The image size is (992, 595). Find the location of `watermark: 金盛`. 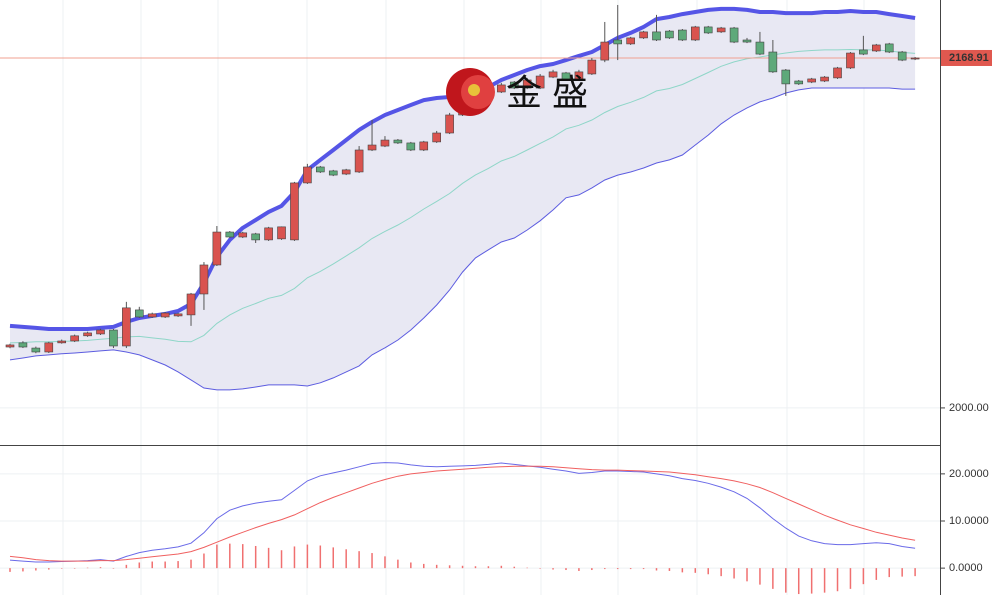

watermark: 金盛 is located at coordinates (552, 93).